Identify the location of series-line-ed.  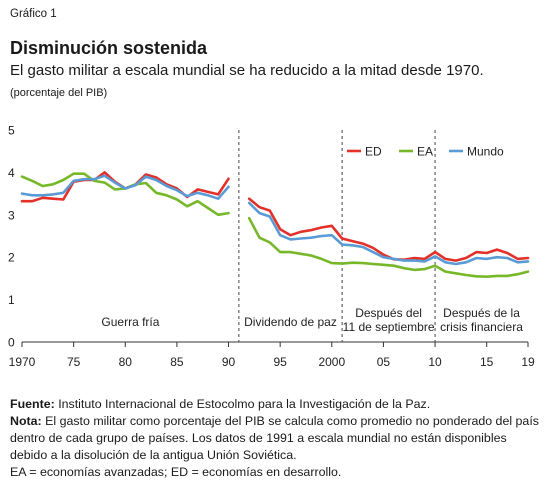
(125, 187).